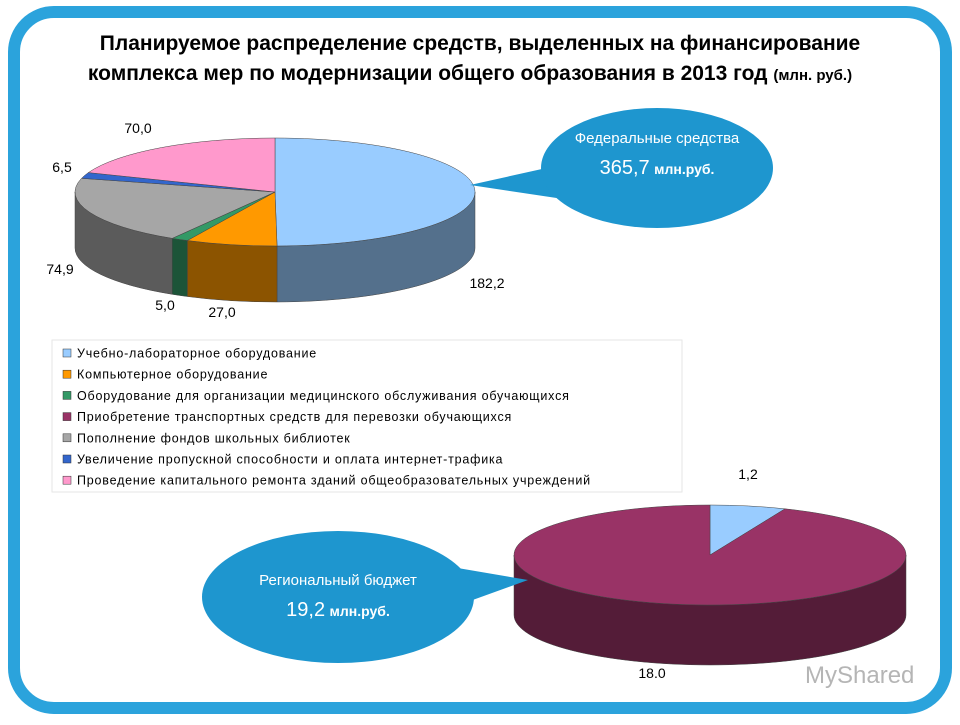 Image resolution: width=960 pixels, height=725 pixels. I want to click on legend-label: Учебно-лабораторное оборудование, so click(197, 354).